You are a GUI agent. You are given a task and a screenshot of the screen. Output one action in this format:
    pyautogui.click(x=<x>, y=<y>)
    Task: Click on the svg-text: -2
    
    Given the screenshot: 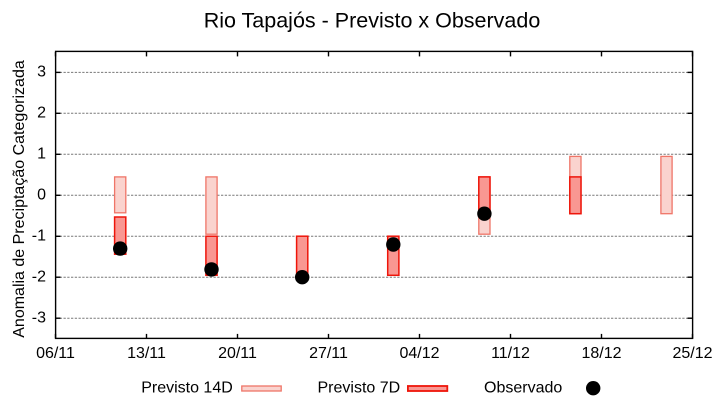 What is the action you would take?
    pyautogui.click(x=39, y=276)
    